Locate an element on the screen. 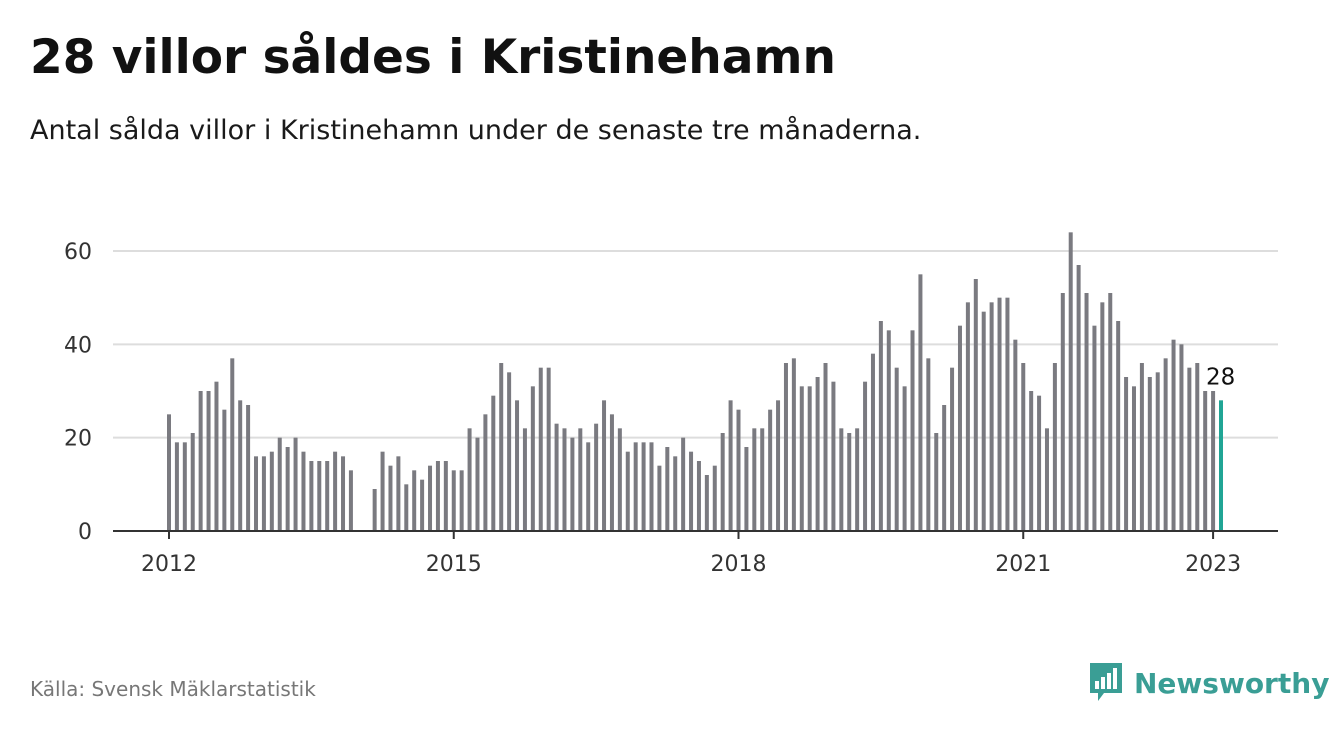 The width and height of the screenshot is (1340, 734). chart-title: 28 villor såldes i Kristinehamn is located at coordinates (433, 57).